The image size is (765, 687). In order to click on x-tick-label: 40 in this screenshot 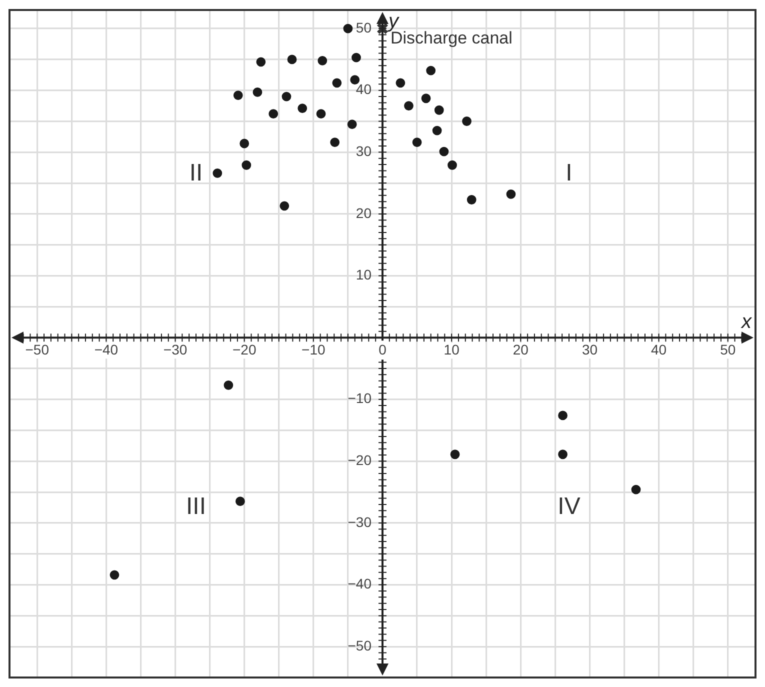, I will do `click(659, 349)`.